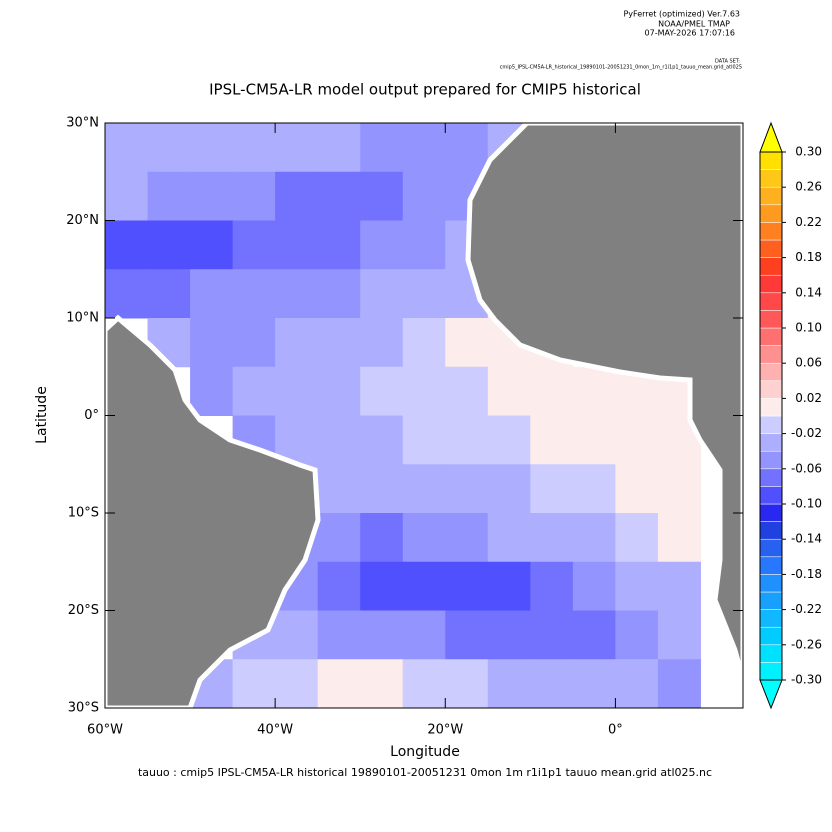 The image size is (832, 832). Describe the element at coordinates (808, 152) in the screenshot. I see `colorbar-tick-label: 0.30` at that location.